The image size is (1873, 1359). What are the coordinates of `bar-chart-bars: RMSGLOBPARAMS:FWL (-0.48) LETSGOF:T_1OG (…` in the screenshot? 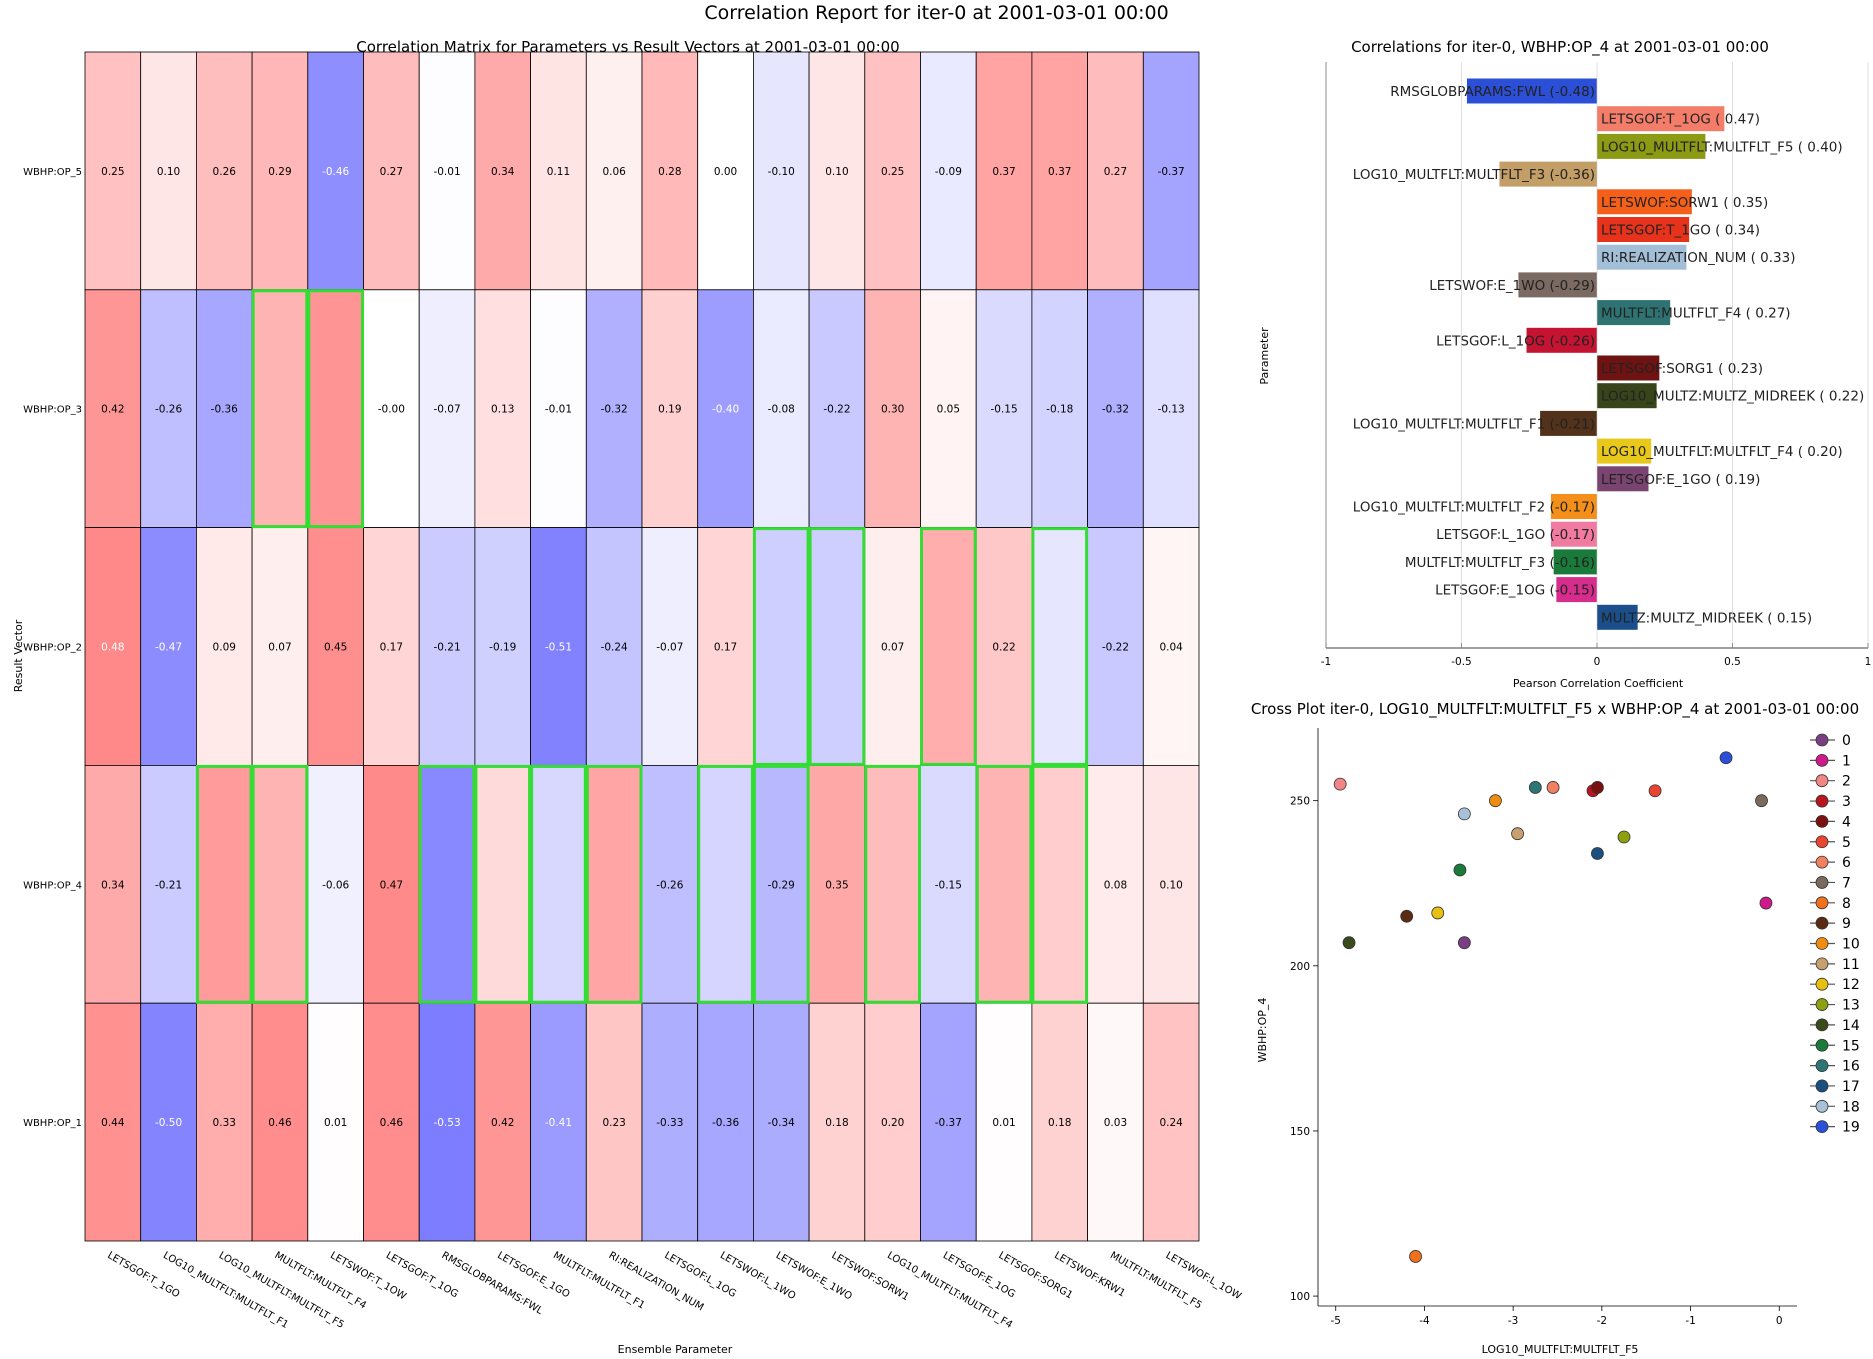 It's located at (1608, 354).